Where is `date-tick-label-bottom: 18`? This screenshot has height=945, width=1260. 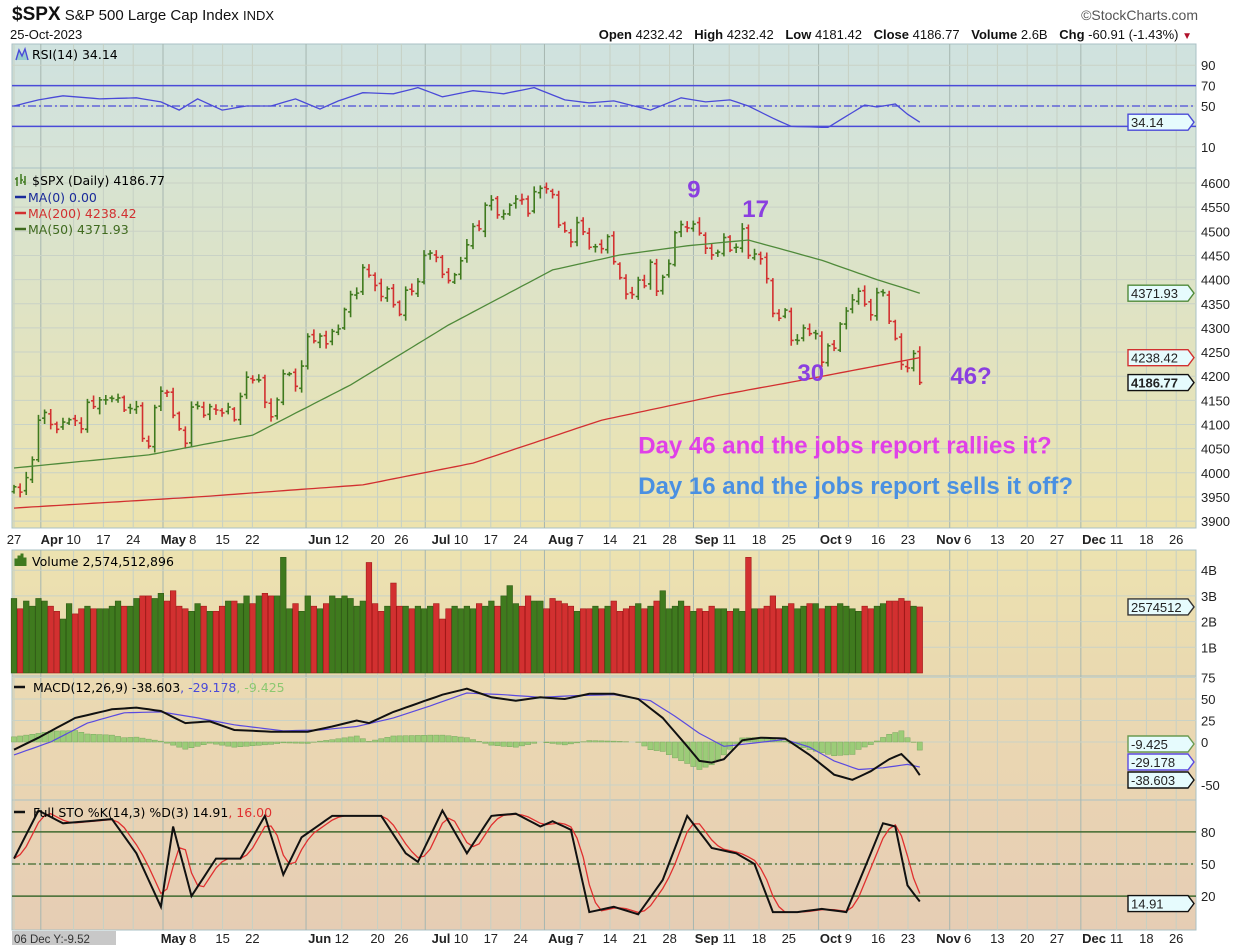
date-tick-label-bottom: 18 is located at coordinates (759, 938).